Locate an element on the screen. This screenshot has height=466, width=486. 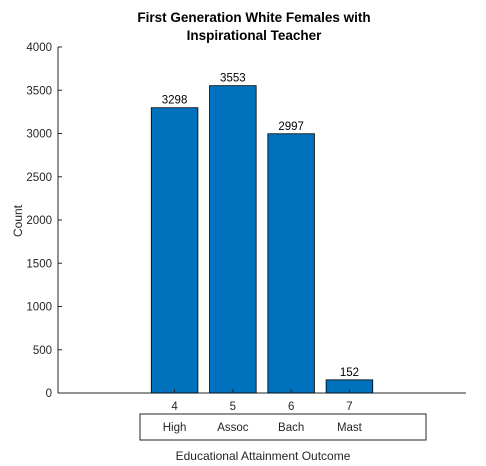
y-tick-label: 0 is located at coordinates (49, 394).